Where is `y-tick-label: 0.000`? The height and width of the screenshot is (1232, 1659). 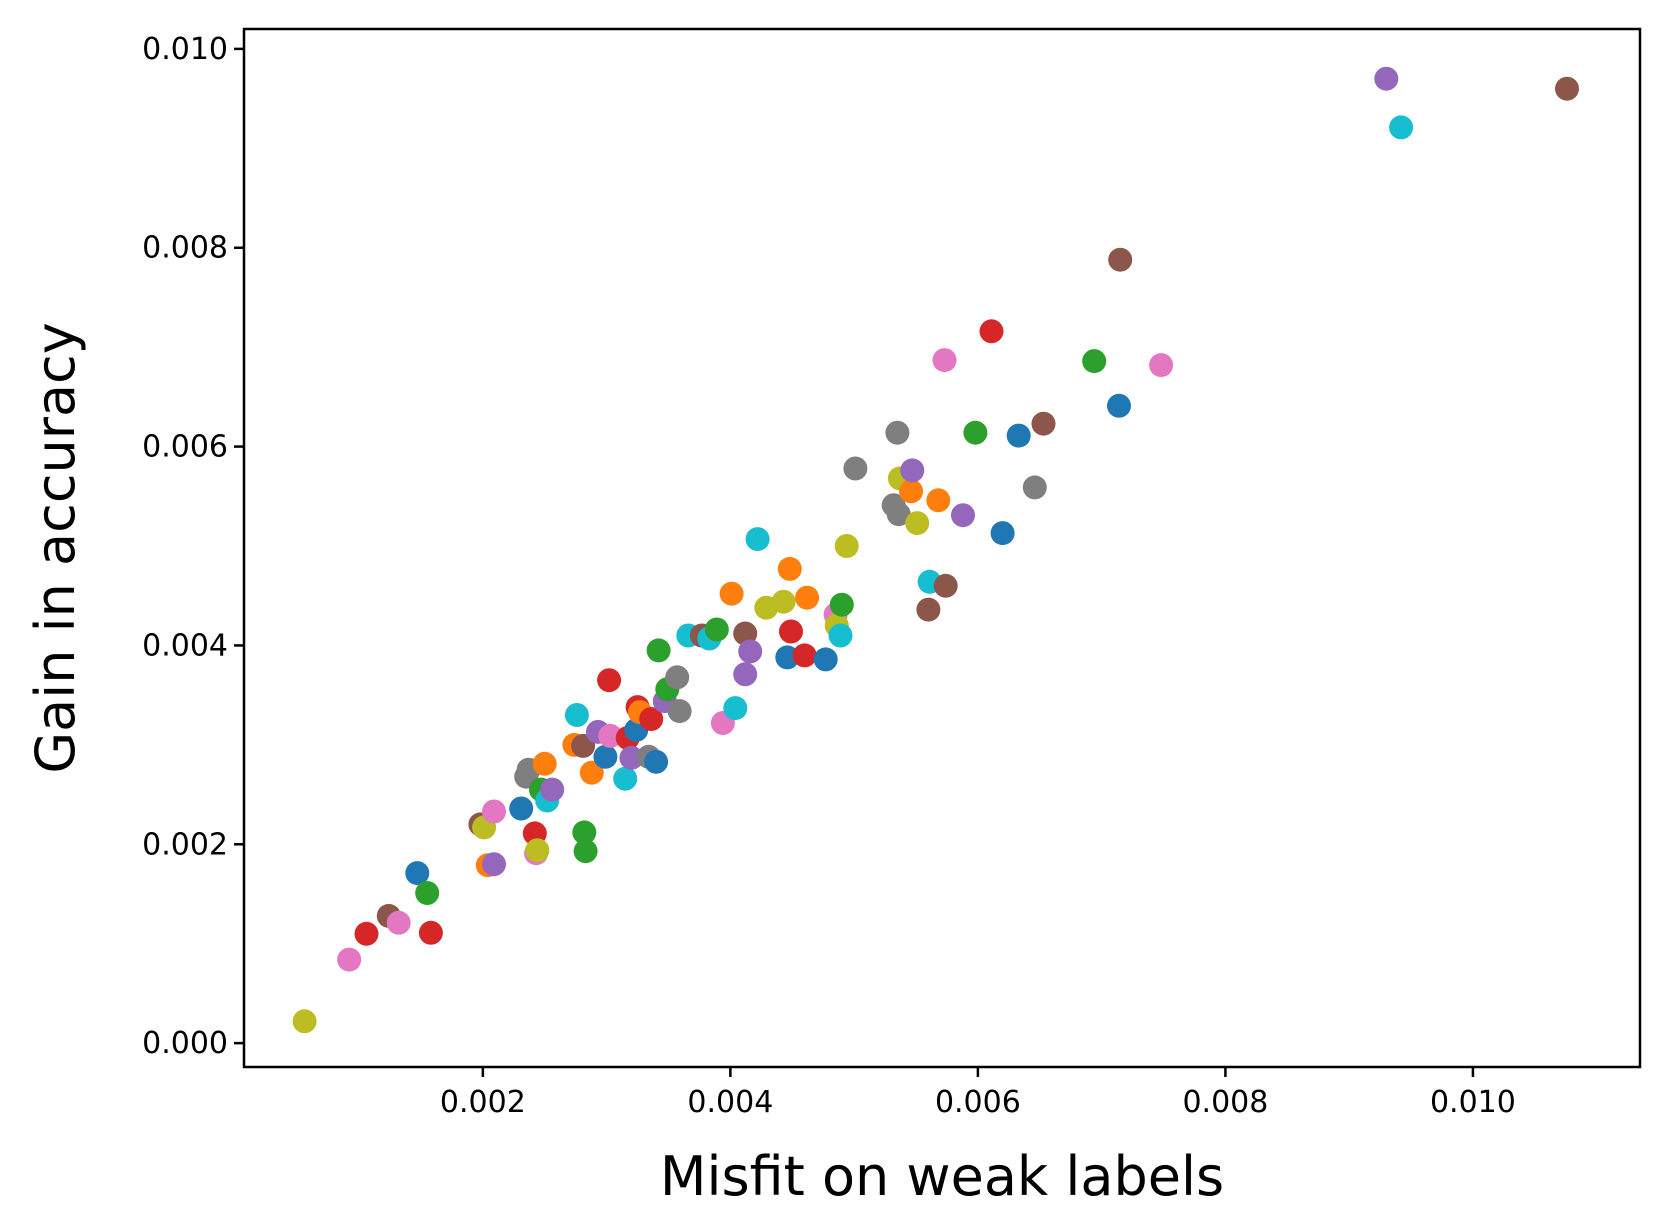 y-tick-label: 0.000 is located at coordinates (185, 1043).